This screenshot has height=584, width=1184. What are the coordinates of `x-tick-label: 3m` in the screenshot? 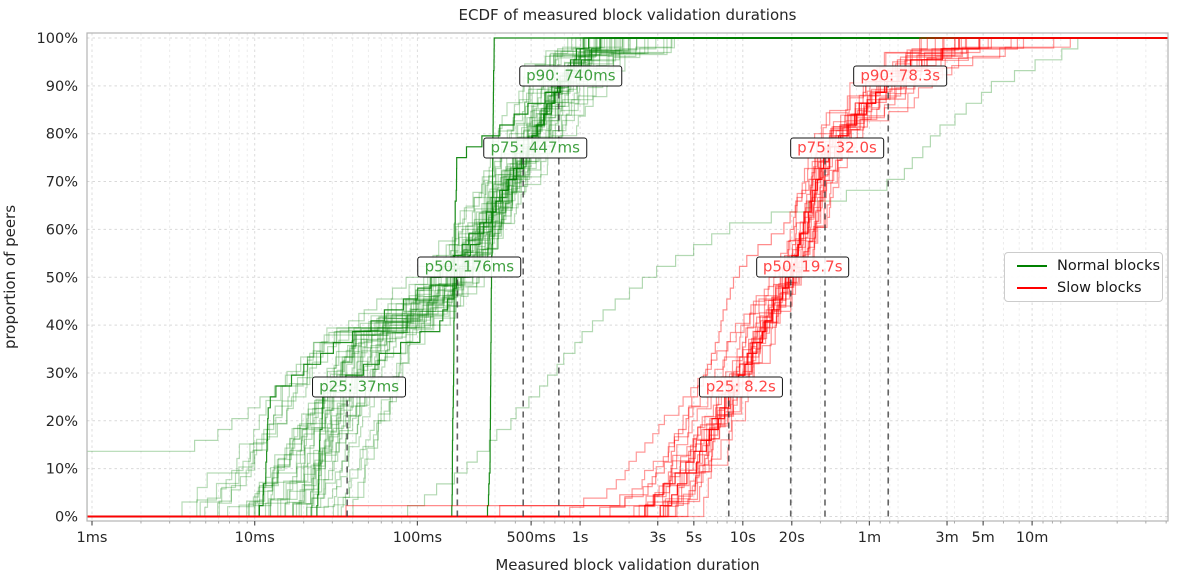 It's located at (946, 538).